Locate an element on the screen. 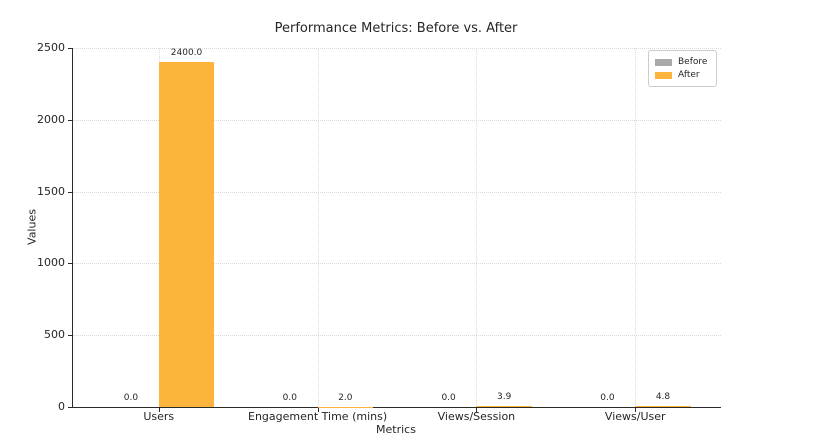 The image size is (822, 442). legend-swatch-after is located at coordinates (663, 75).